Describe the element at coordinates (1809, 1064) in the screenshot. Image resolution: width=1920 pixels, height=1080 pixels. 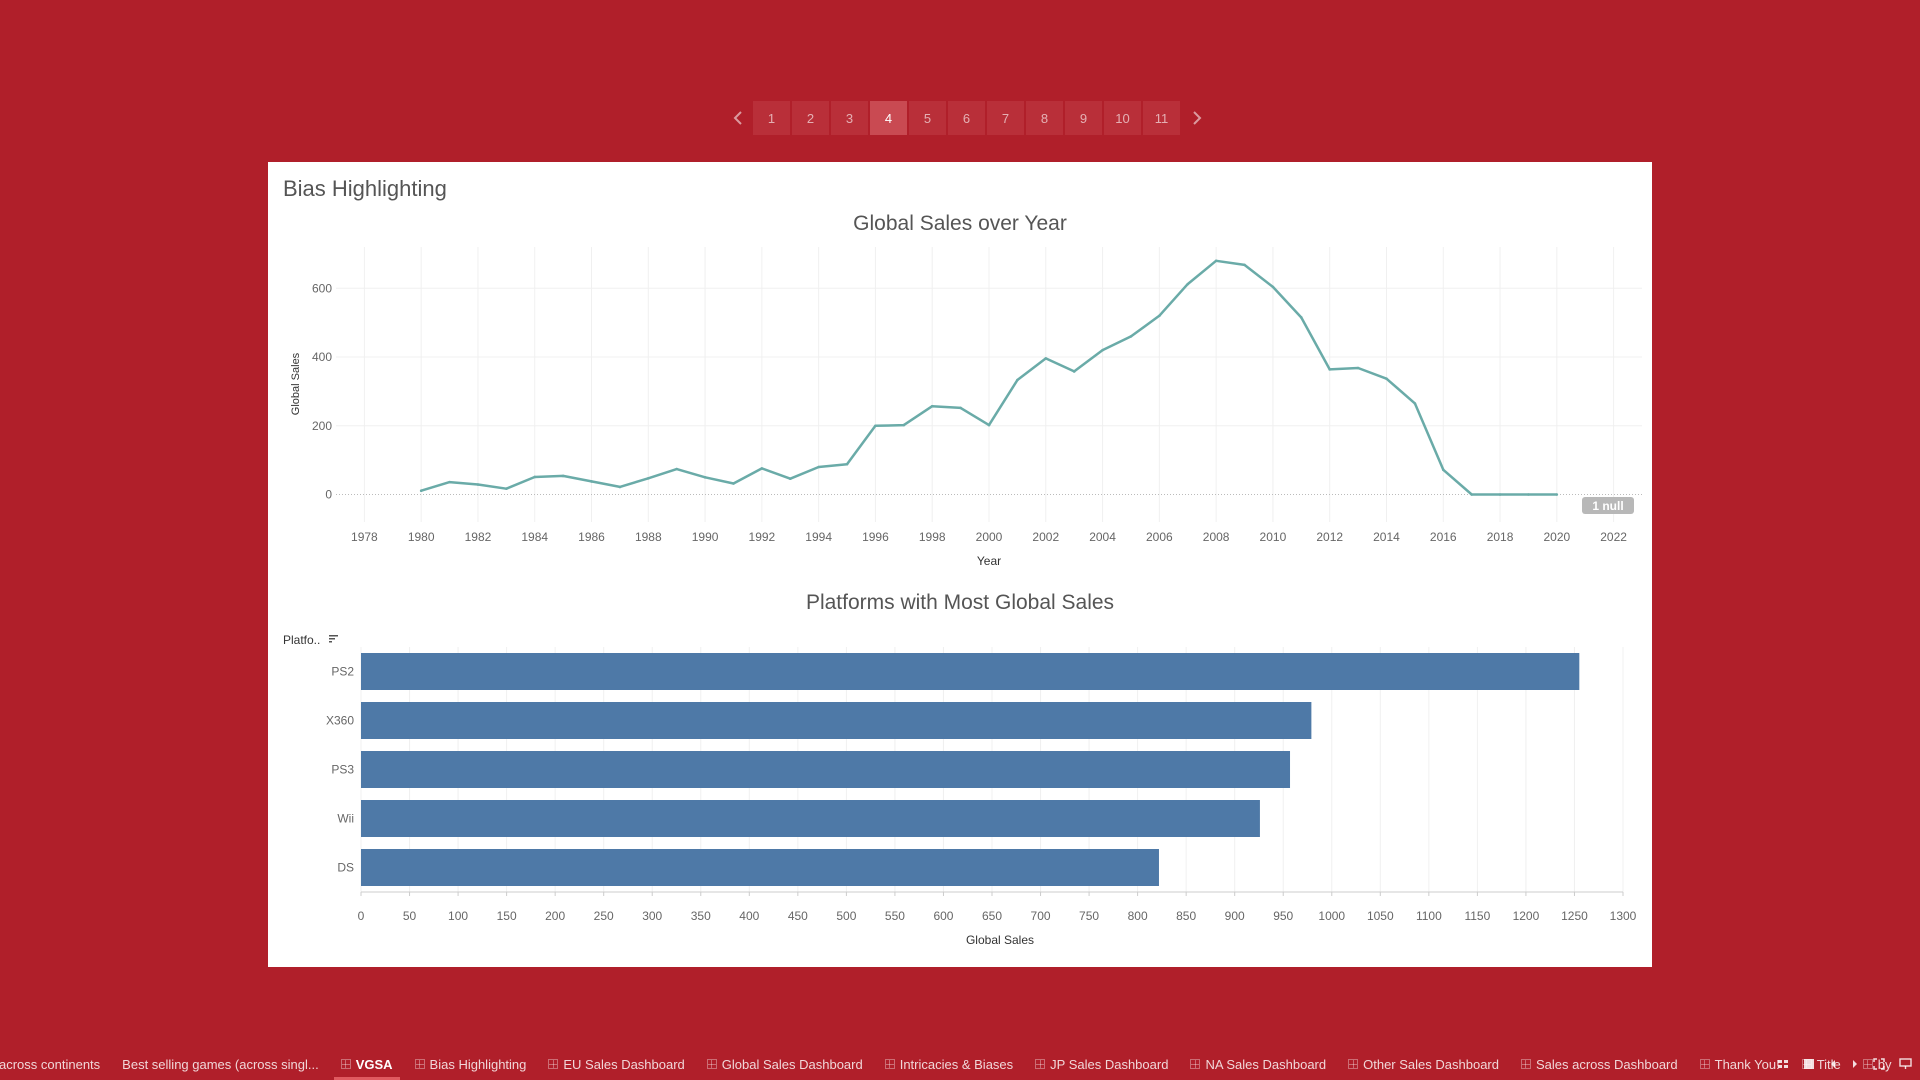
I see `filmstrip-icon` at that location.